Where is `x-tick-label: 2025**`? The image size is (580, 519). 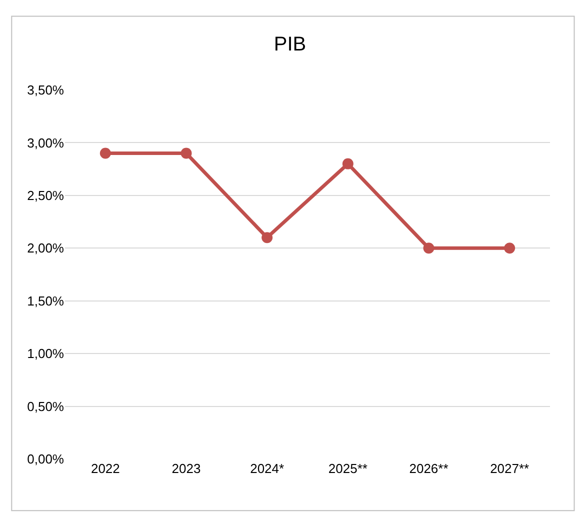
x-tick-label: 2025** is located at coordinates (348, 468).